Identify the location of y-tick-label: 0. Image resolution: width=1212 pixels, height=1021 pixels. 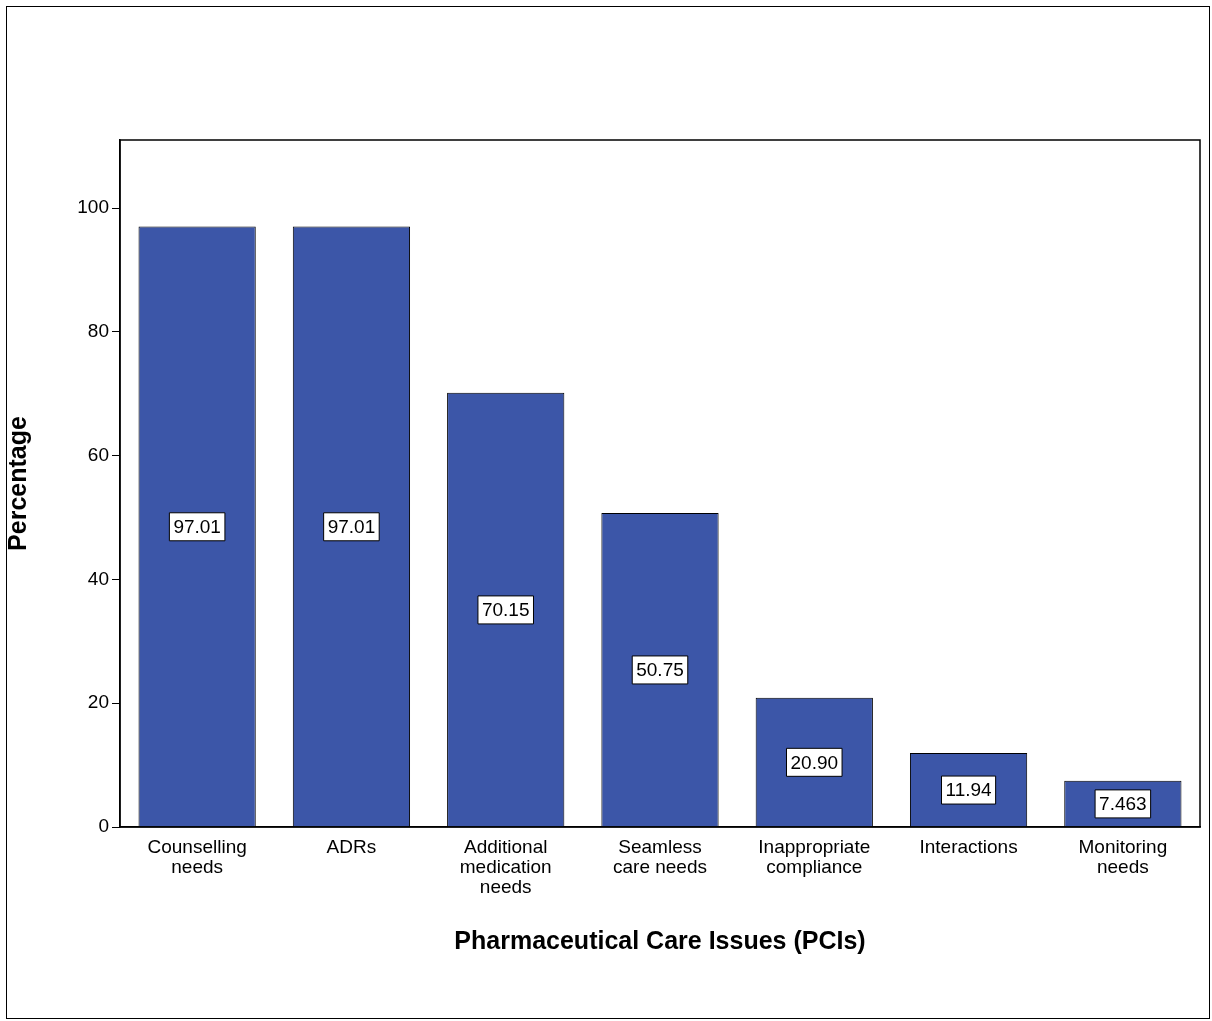
(103, 826).